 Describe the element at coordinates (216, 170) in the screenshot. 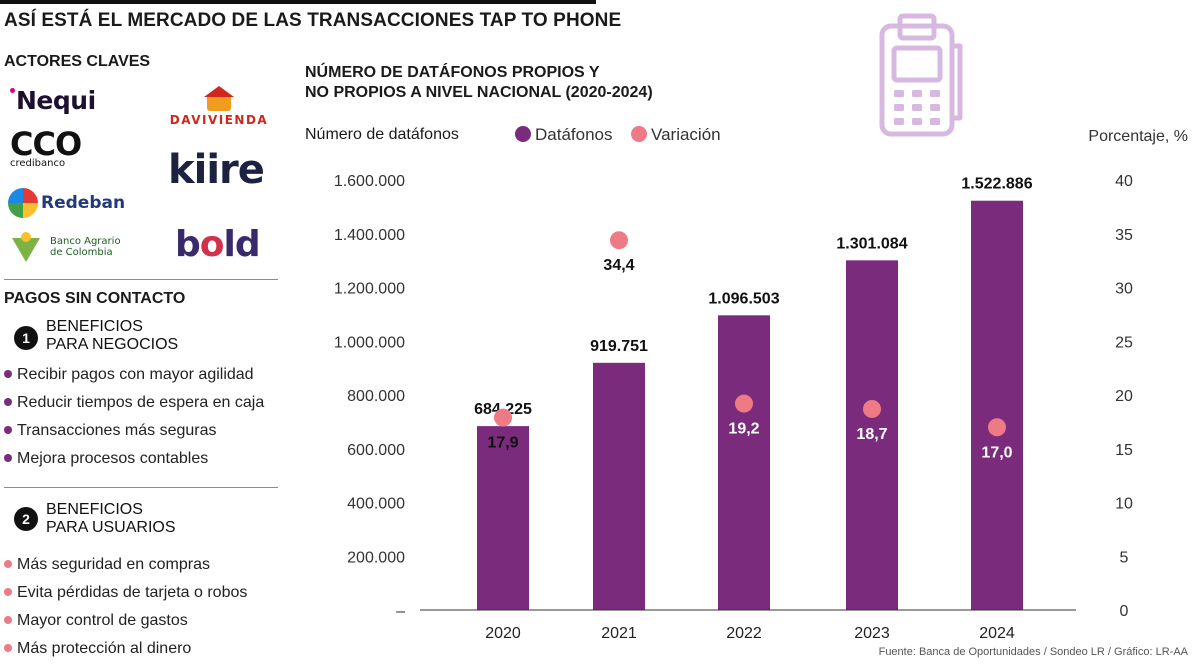

I see `kiire-logo: kiire` at that location.